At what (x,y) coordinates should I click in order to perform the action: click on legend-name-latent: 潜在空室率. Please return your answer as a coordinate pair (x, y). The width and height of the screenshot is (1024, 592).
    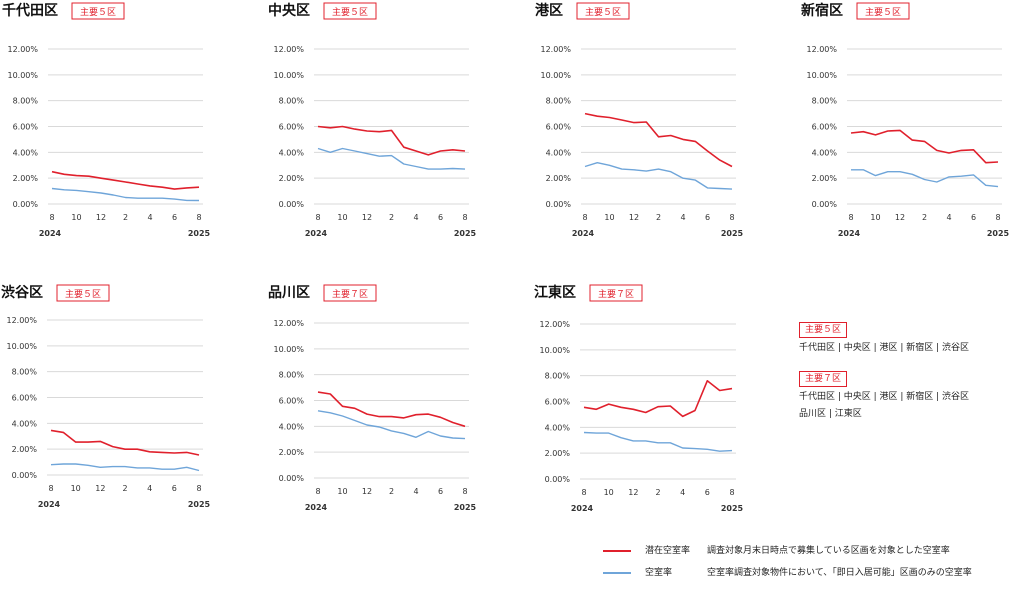
    Looking at the image, I should click on (668, 551).